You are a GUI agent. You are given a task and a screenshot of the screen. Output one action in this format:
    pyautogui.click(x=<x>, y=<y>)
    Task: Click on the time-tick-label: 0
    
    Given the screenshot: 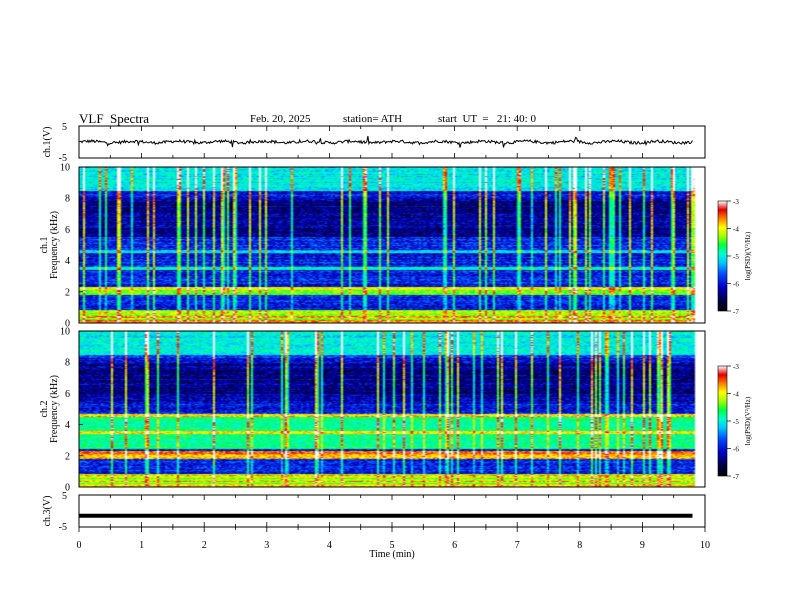 What is the action you would take?
    pyautogui.click(x=79, y=545)
    